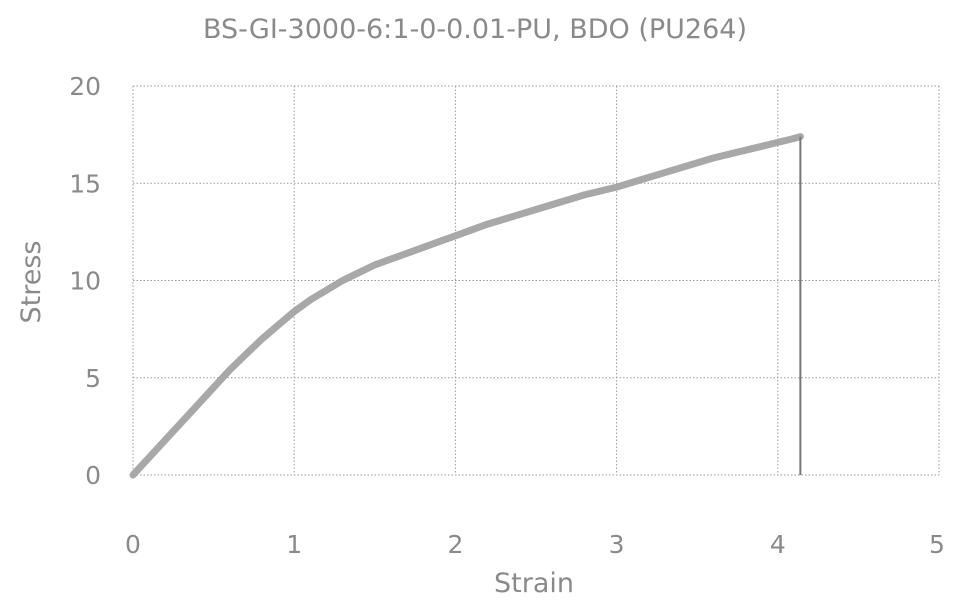  I want to click on y-tick-label: 20, so click(85, 86).